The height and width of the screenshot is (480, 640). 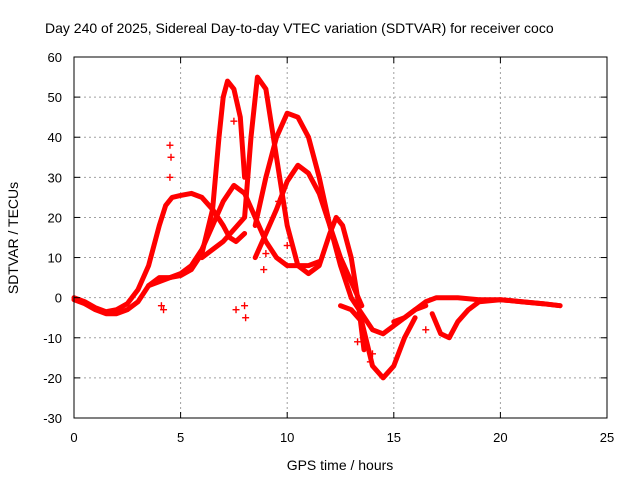 What do you see at coordinates (55, 97) in the screenshot?
I see `y-tick-label: 50` at bounding box center [55, 97].